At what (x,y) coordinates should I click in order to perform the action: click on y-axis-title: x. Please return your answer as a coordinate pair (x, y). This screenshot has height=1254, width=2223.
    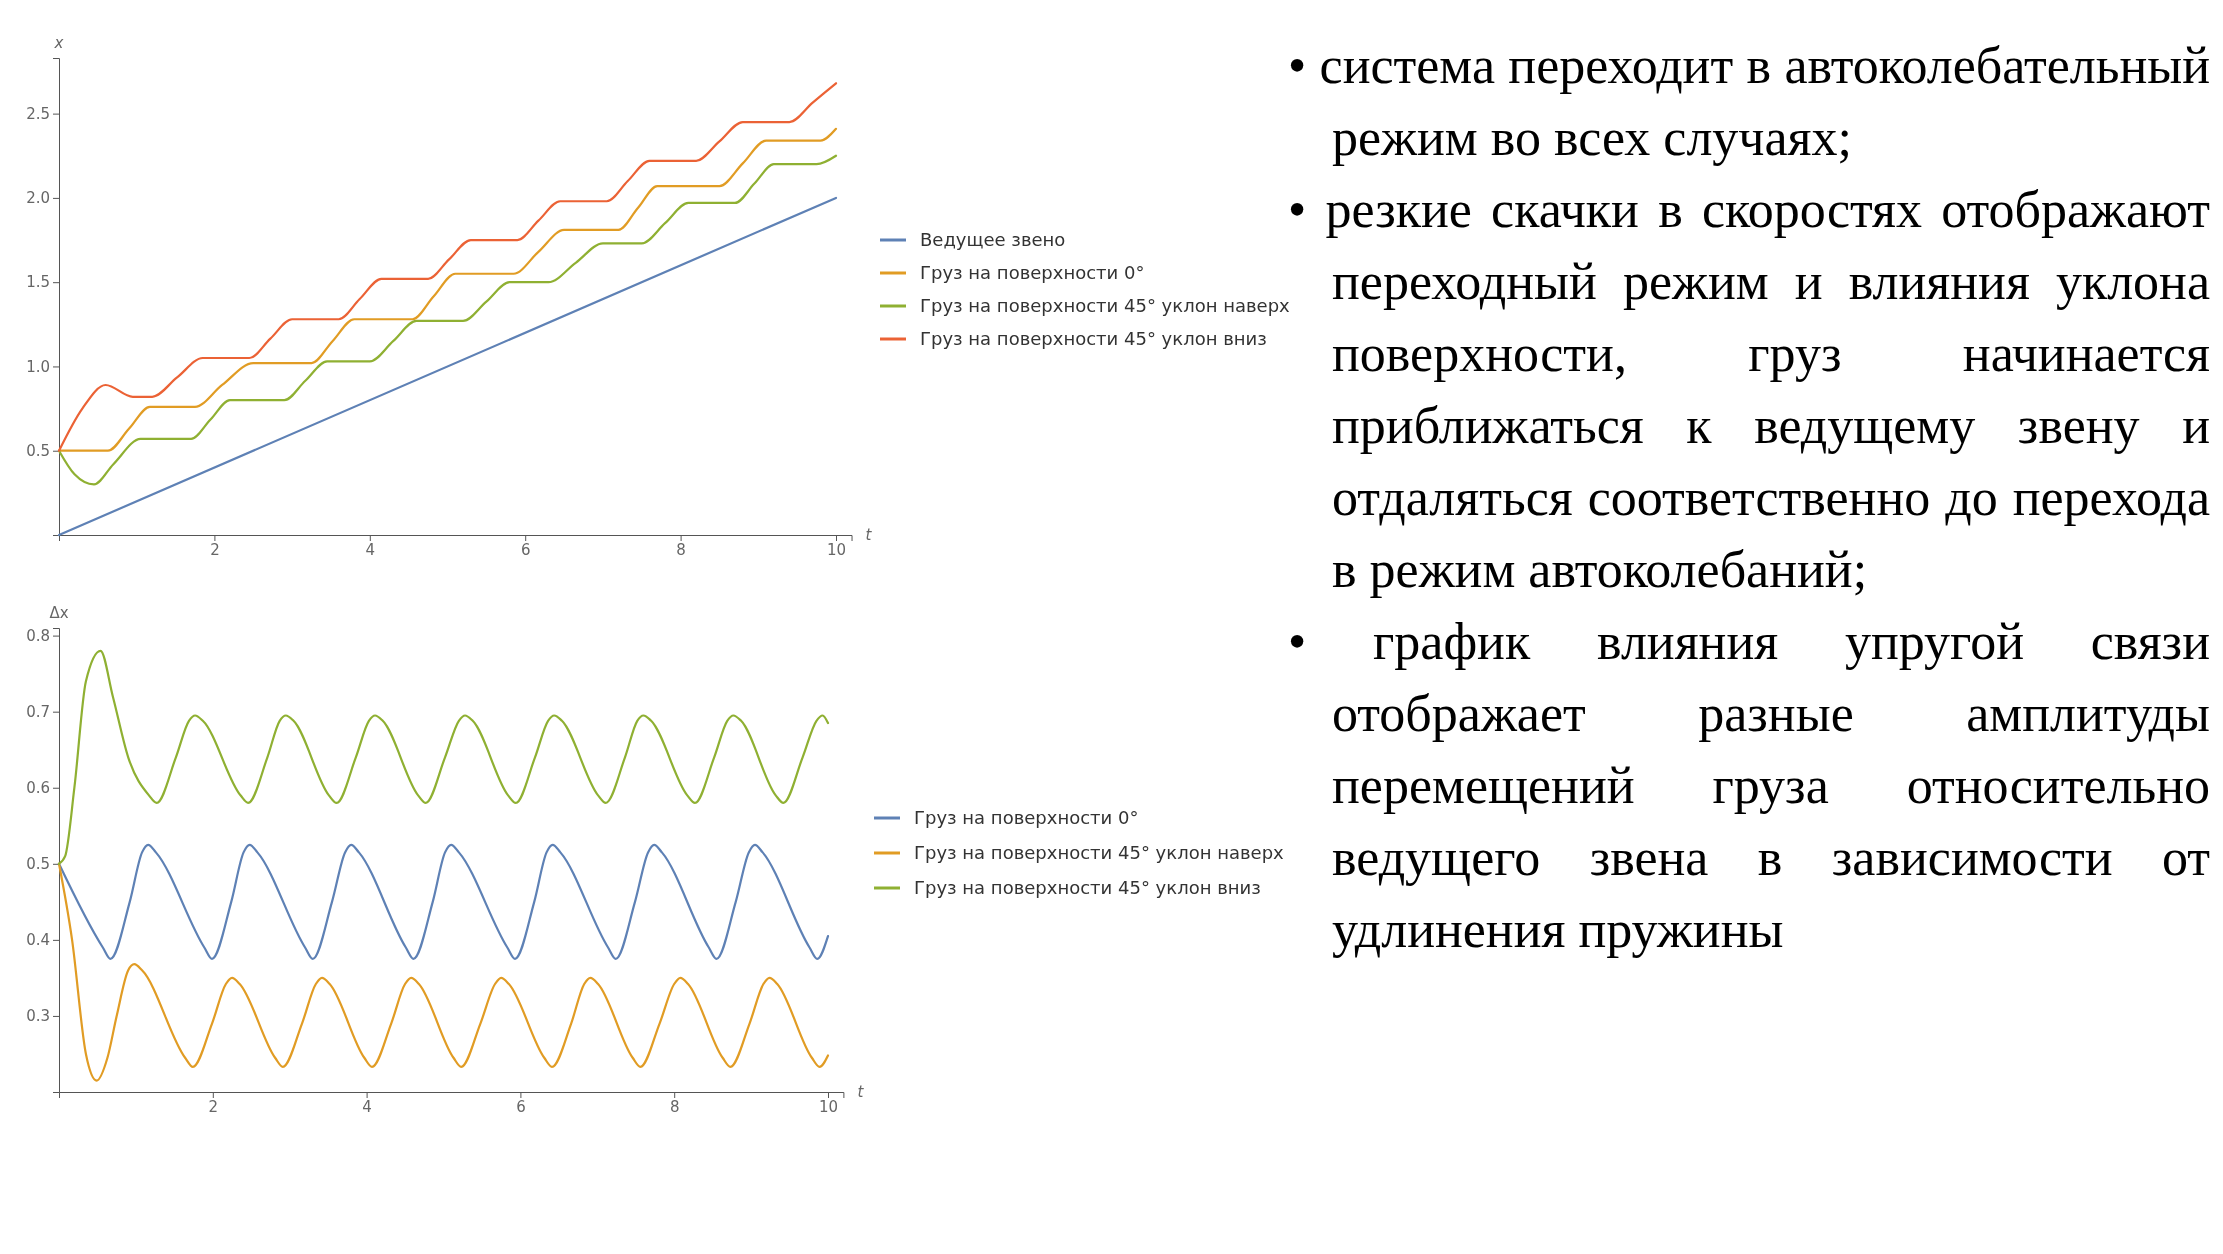
    Looking at the image, I should click on (58, 43).